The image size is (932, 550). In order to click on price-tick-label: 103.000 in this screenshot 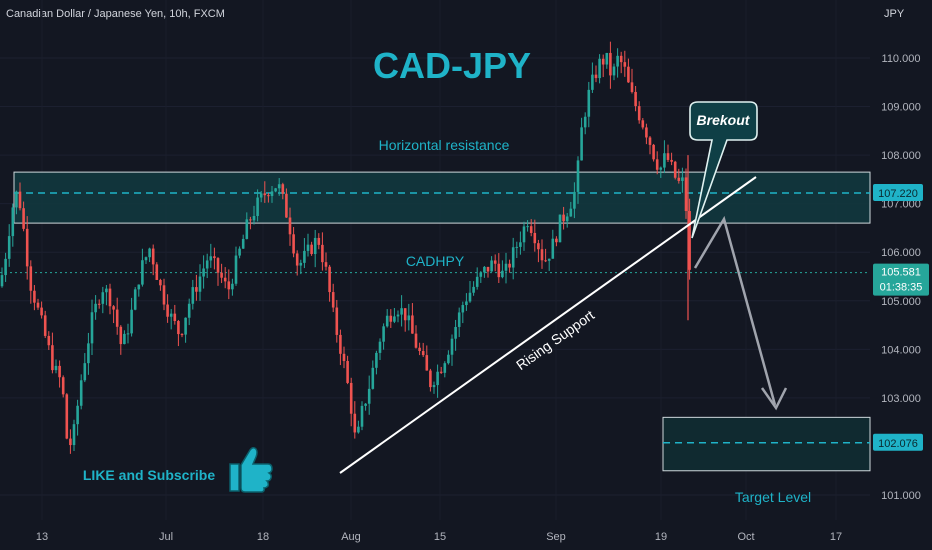, I will do `click(901, 399)`.